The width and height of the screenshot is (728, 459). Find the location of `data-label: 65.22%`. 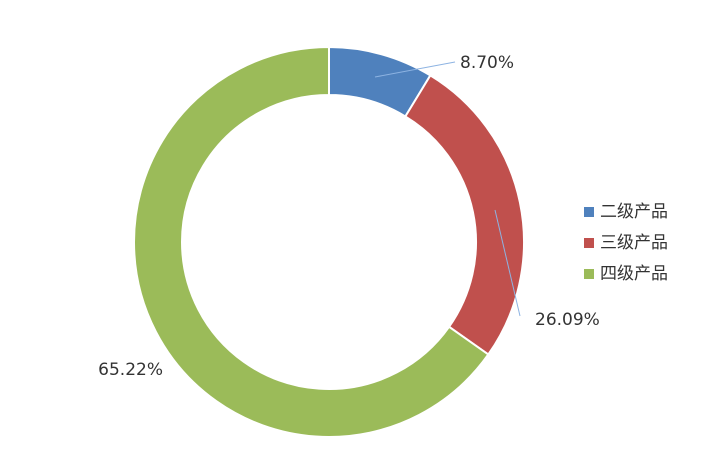

data-label: 65.22% is located at coordinates (130, 370).